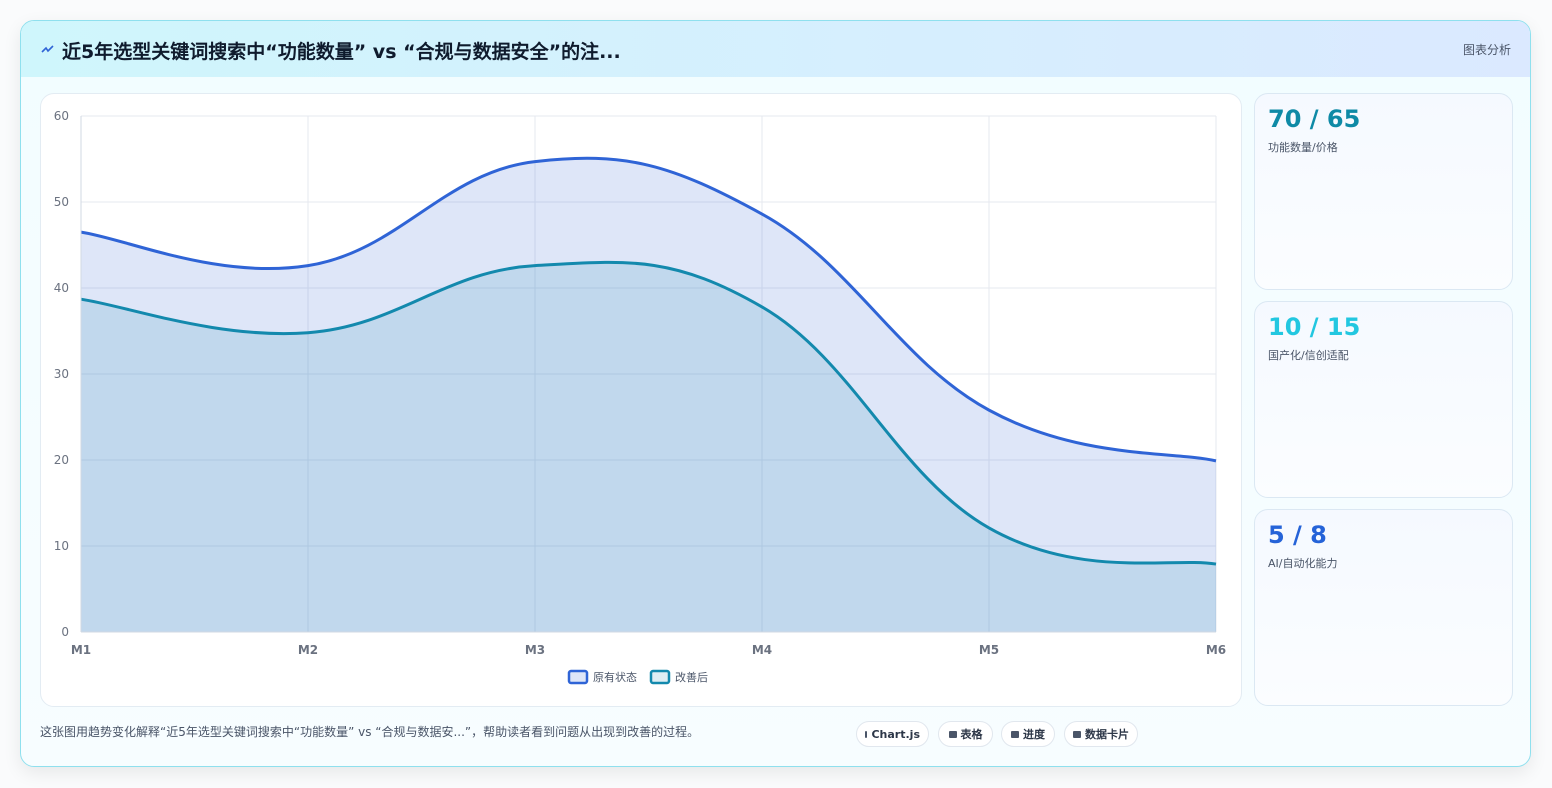 The width and height of the screenshot is (1552, 788). I want to click on pill: 进度, so click(1028, 734).